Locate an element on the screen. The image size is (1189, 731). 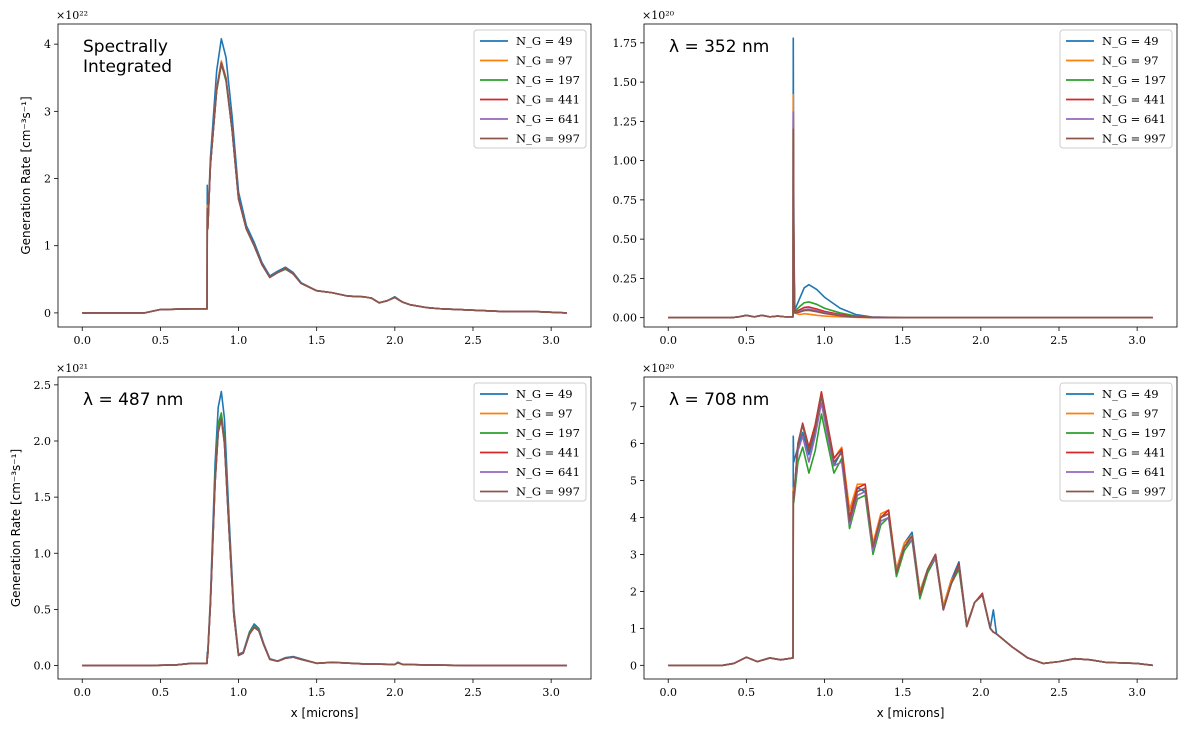
y-tick-label: 1.25 is located at coordinates (625, 121).